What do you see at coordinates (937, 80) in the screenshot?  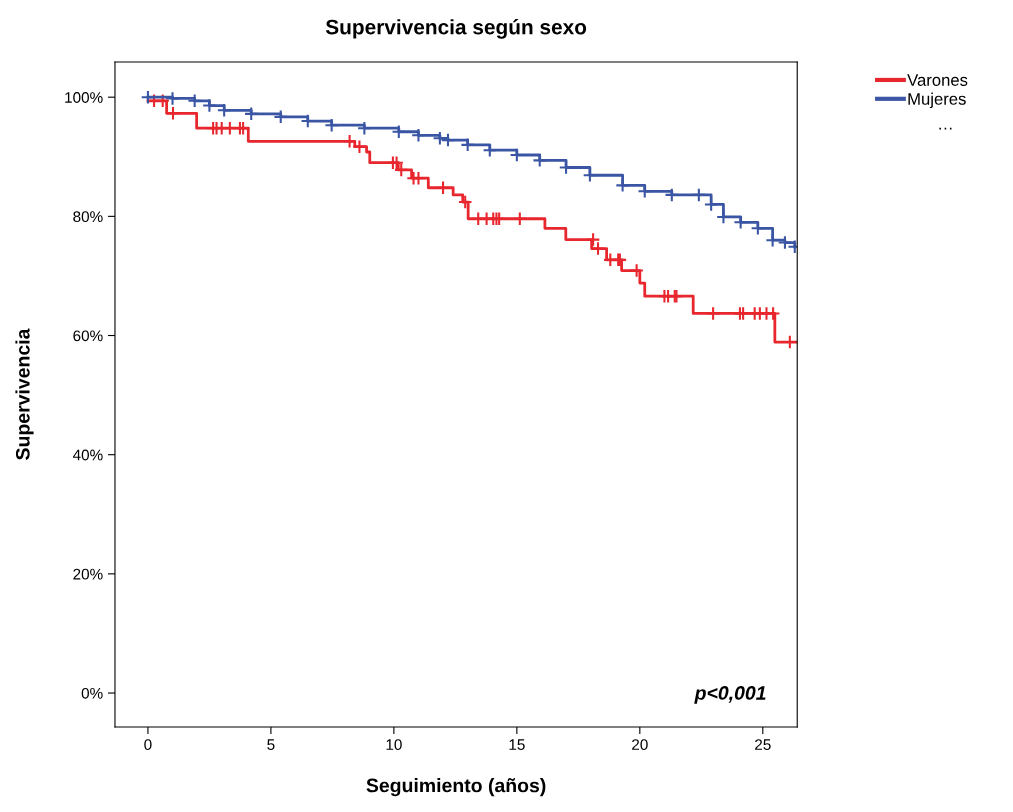 I see `legend-label: Varones` at bounding box center [937, 80].